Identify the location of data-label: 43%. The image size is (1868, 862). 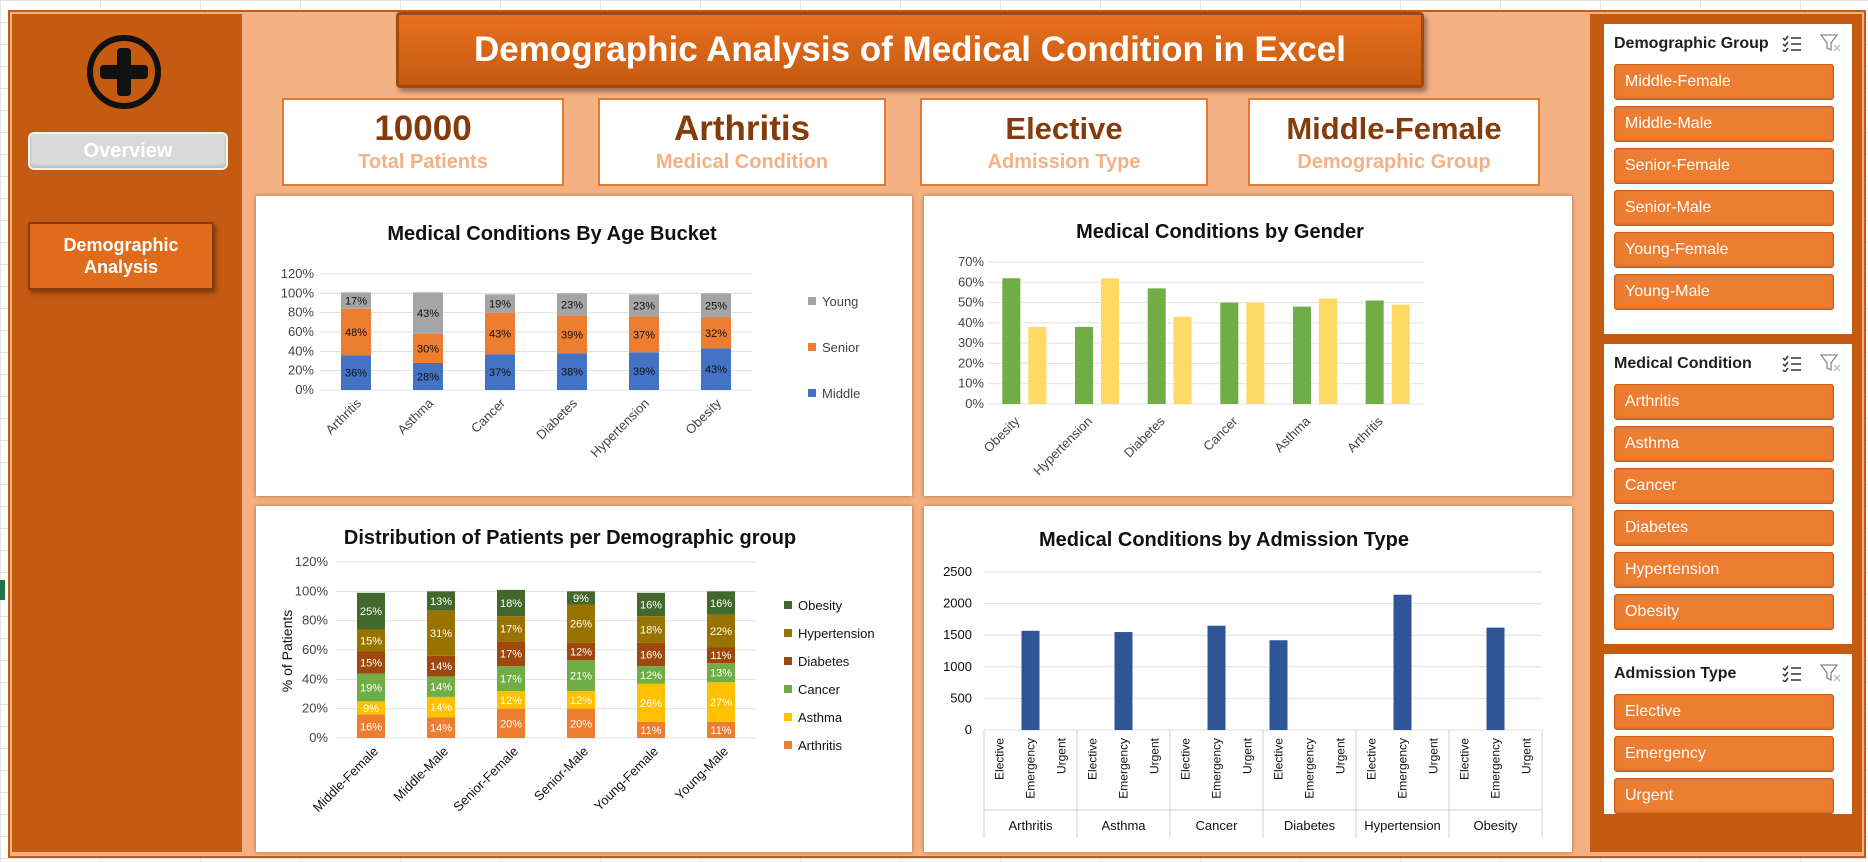
(716, 370).